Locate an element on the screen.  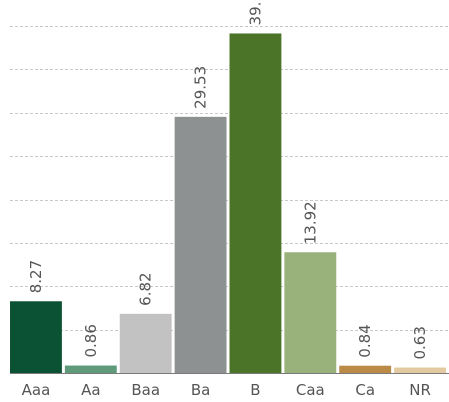
value-label-nr: 0.63 is located at coordinates (420, 342).